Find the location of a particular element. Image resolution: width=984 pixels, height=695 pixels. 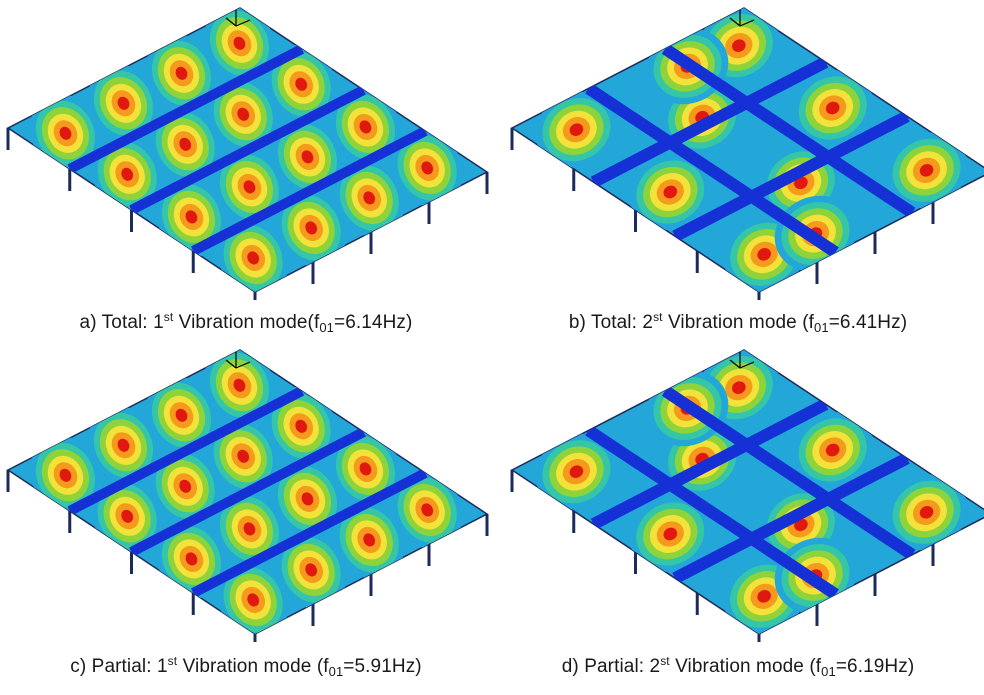

caption-c-mode-text: Vibration mode (f is located at coordinates (253, 666).